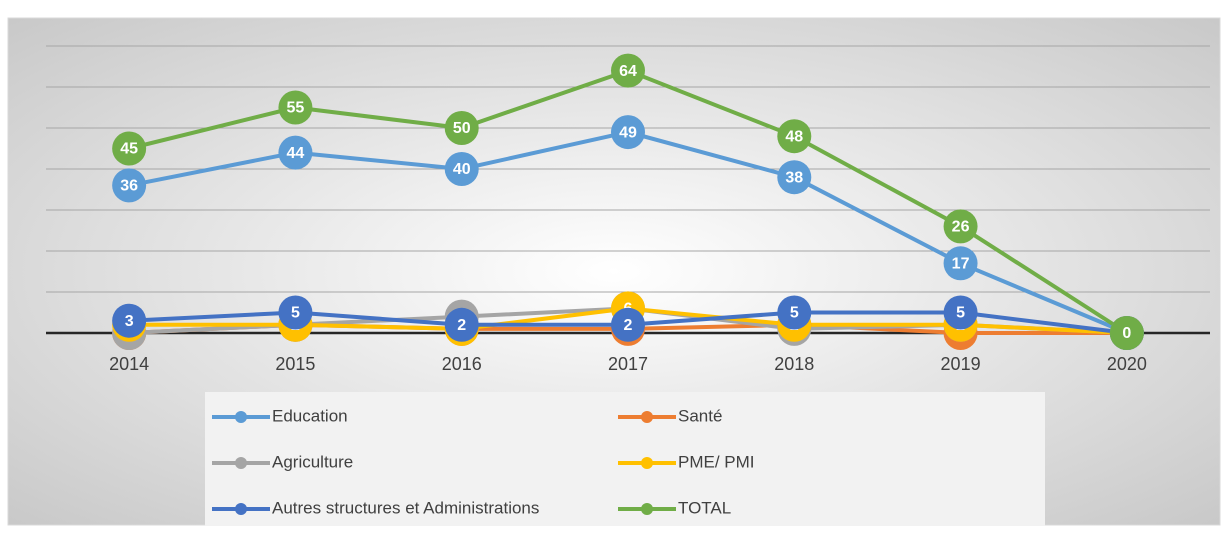  I want to click on data-label: 36, so click(129, 186).